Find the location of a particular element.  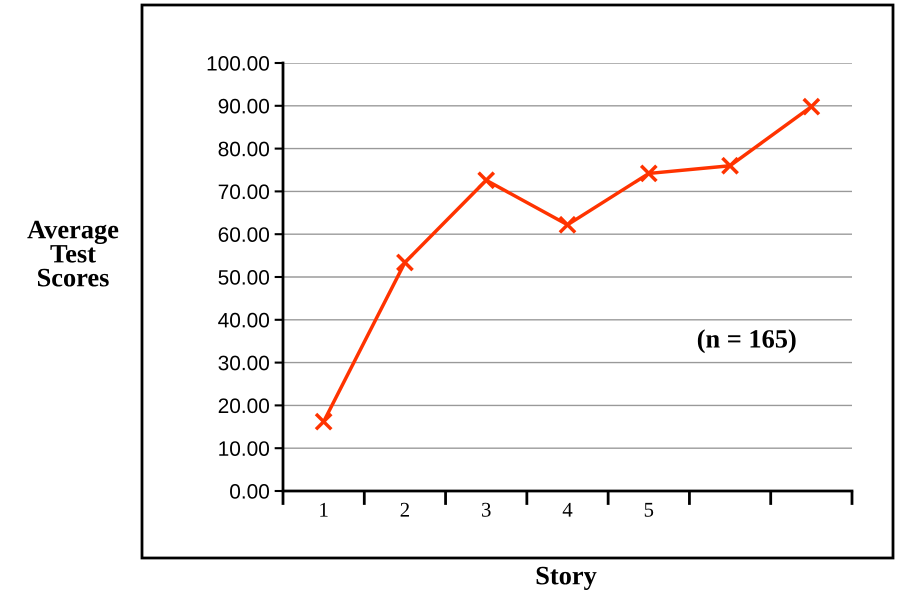

x-tick-label: 4 is located at coordinates (567, 509).